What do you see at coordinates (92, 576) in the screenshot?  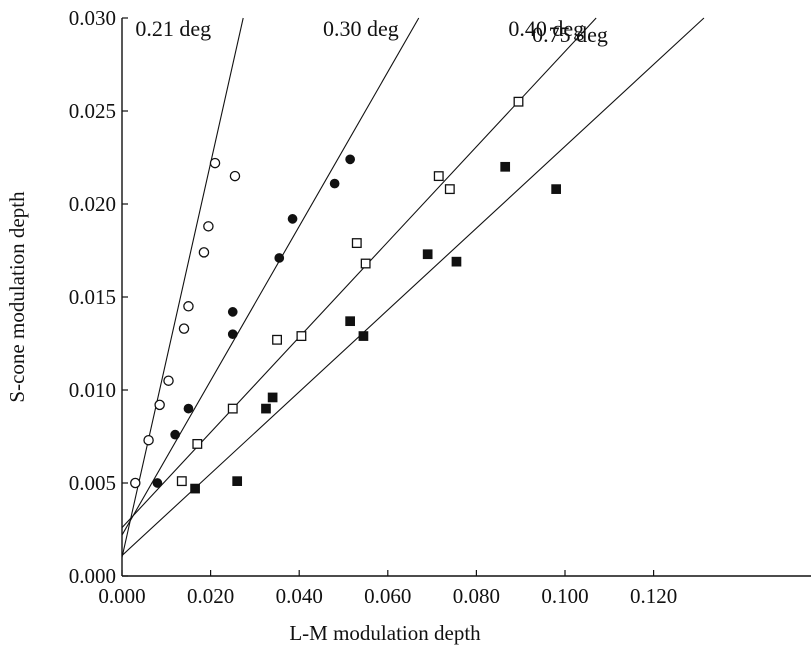 I see `y-tick-label: 0.000` at bounding box center [92, 576].